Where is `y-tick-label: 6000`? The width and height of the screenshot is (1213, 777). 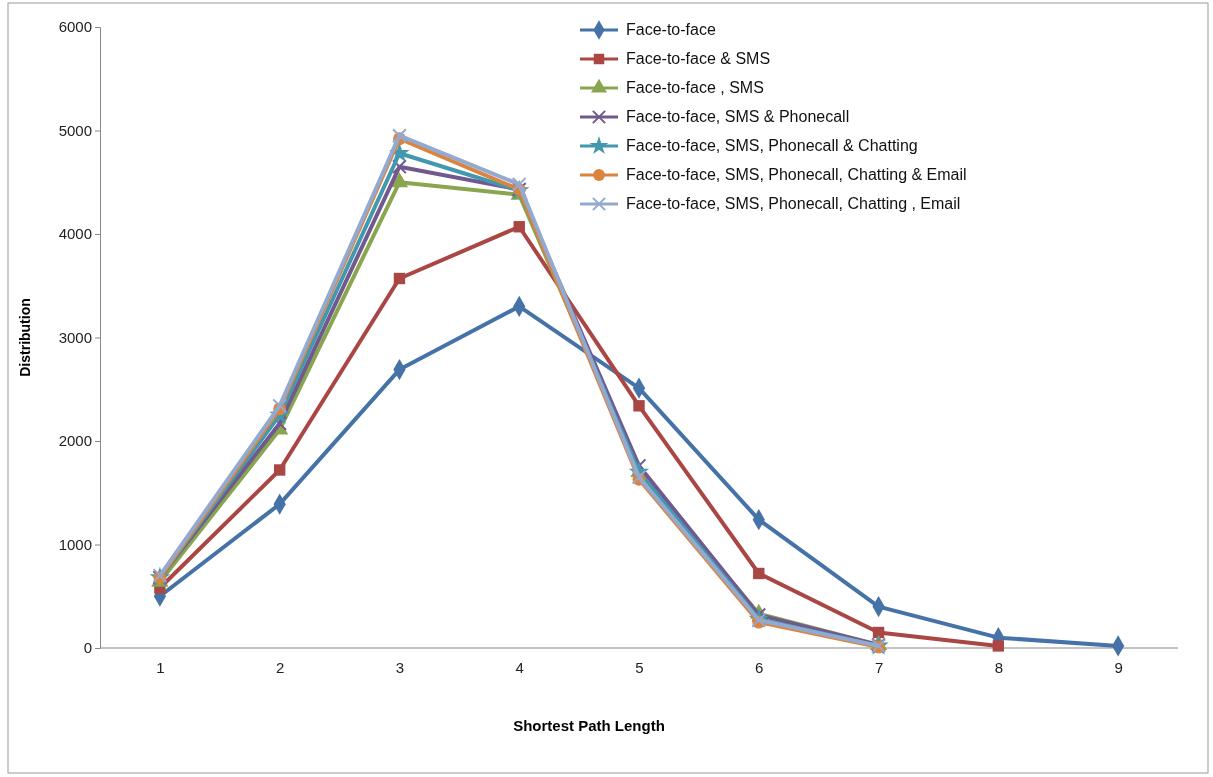 y-tick-label: 6000 is located at coordinates (75, 27).